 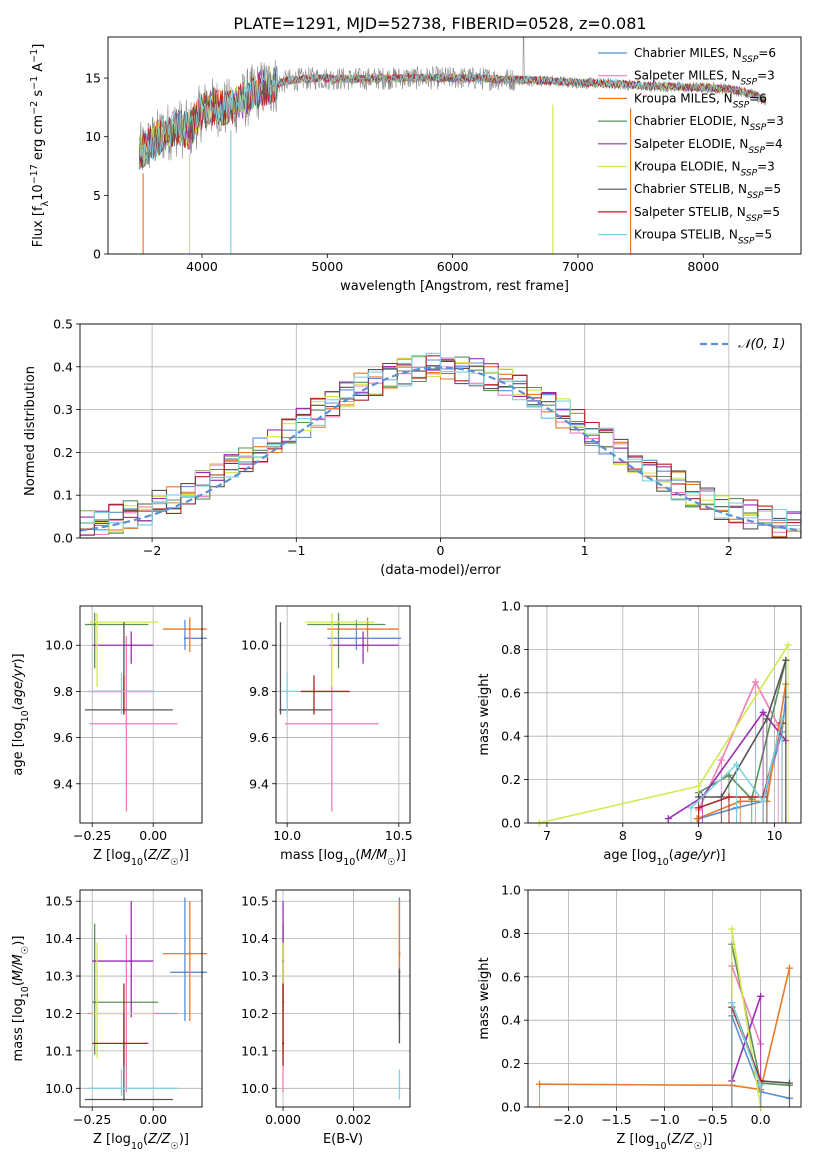 I want to click on y-tick-label: 0.6, so click(x=511, y=976).